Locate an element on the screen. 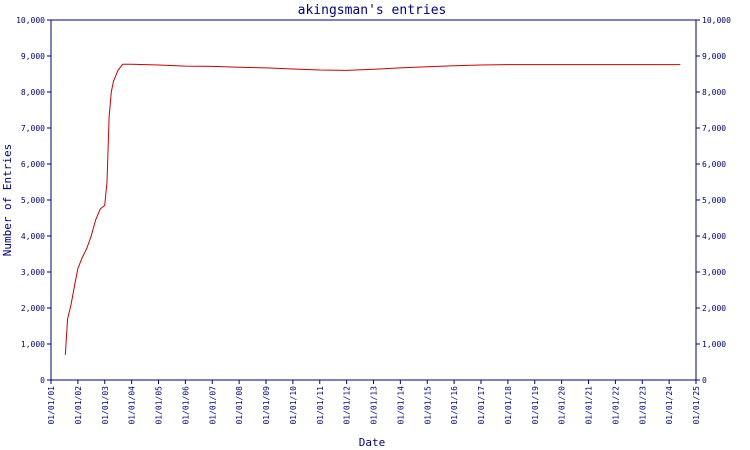 This screenshot has width=750, height=450. x-tick-label: 01/01/03 is located at coordinates (105, 405).